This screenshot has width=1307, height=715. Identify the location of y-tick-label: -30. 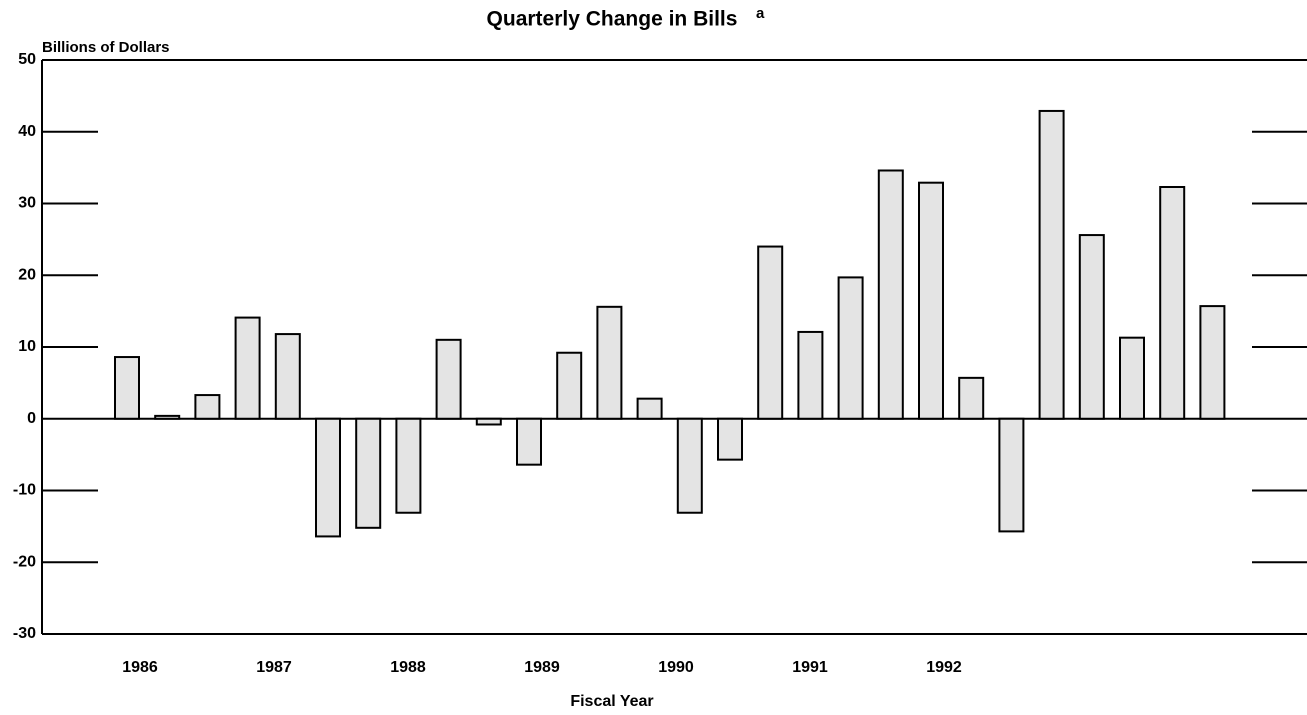
(24, 633).